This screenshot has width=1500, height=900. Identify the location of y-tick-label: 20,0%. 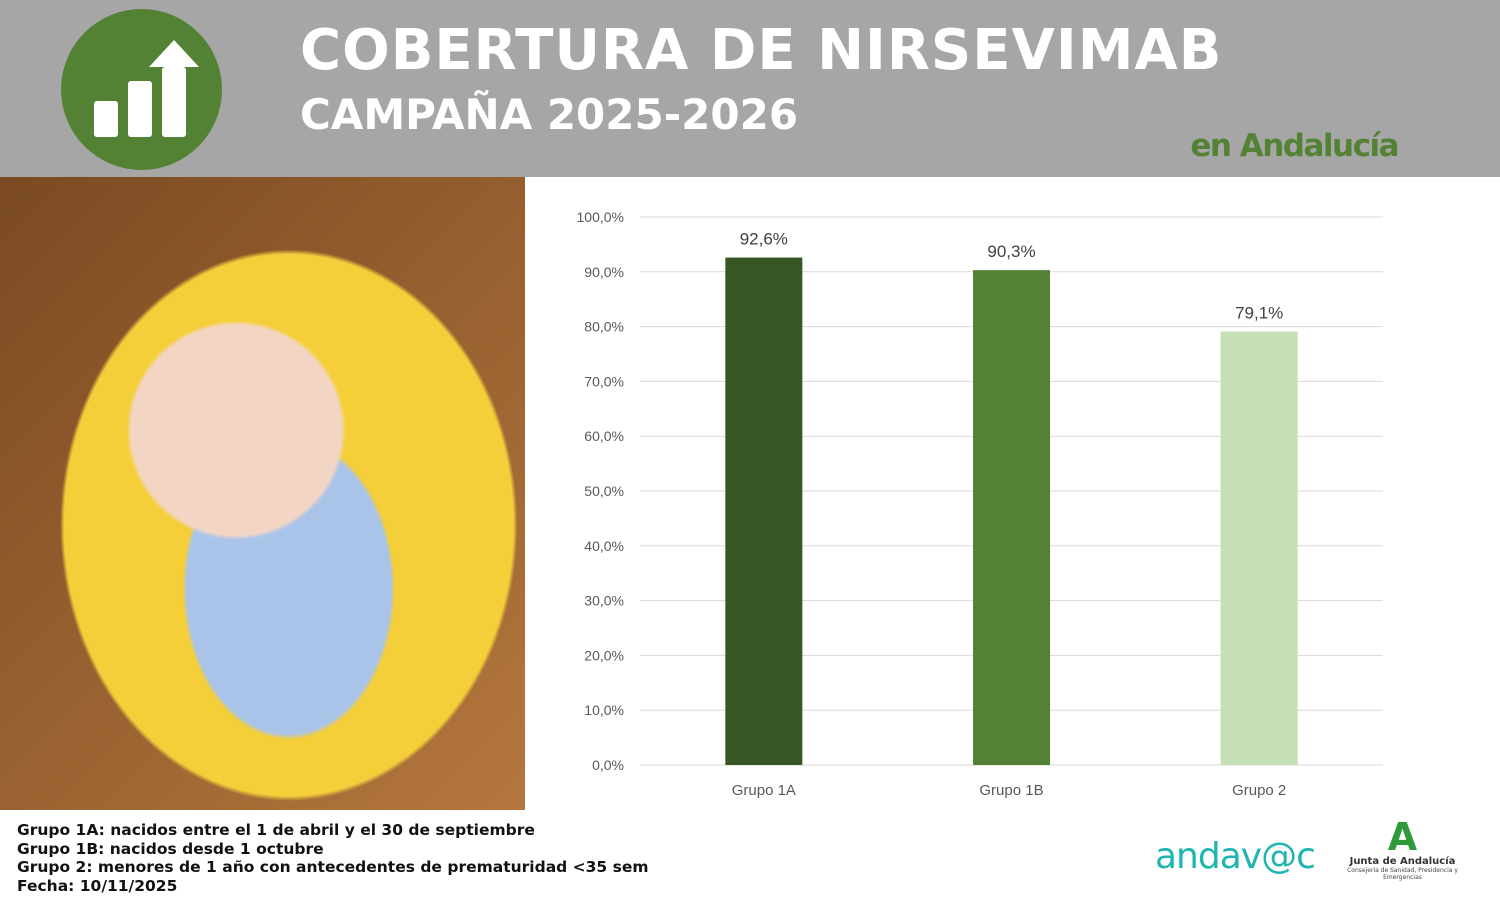
(604, 655).